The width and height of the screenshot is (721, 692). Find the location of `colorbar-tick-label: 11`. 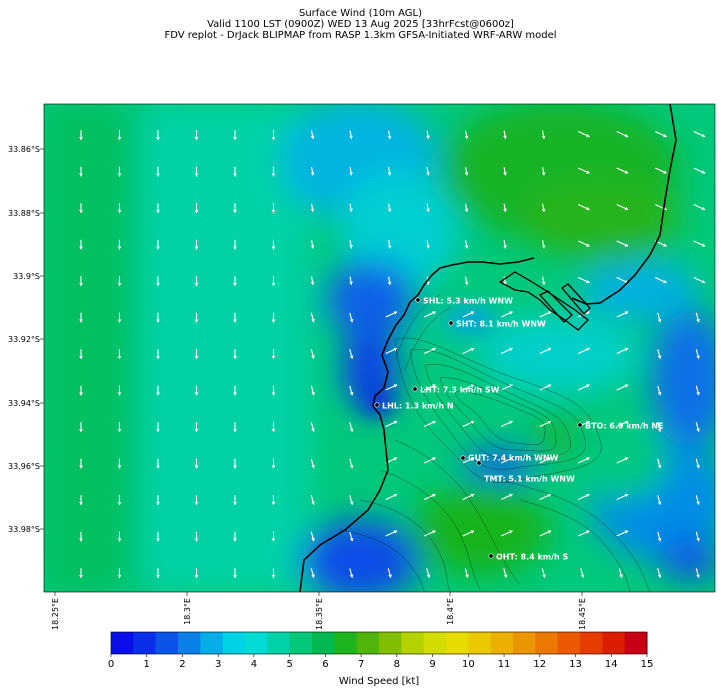

colorbar-tick-label: 11 is located at coordinates (504, 664).